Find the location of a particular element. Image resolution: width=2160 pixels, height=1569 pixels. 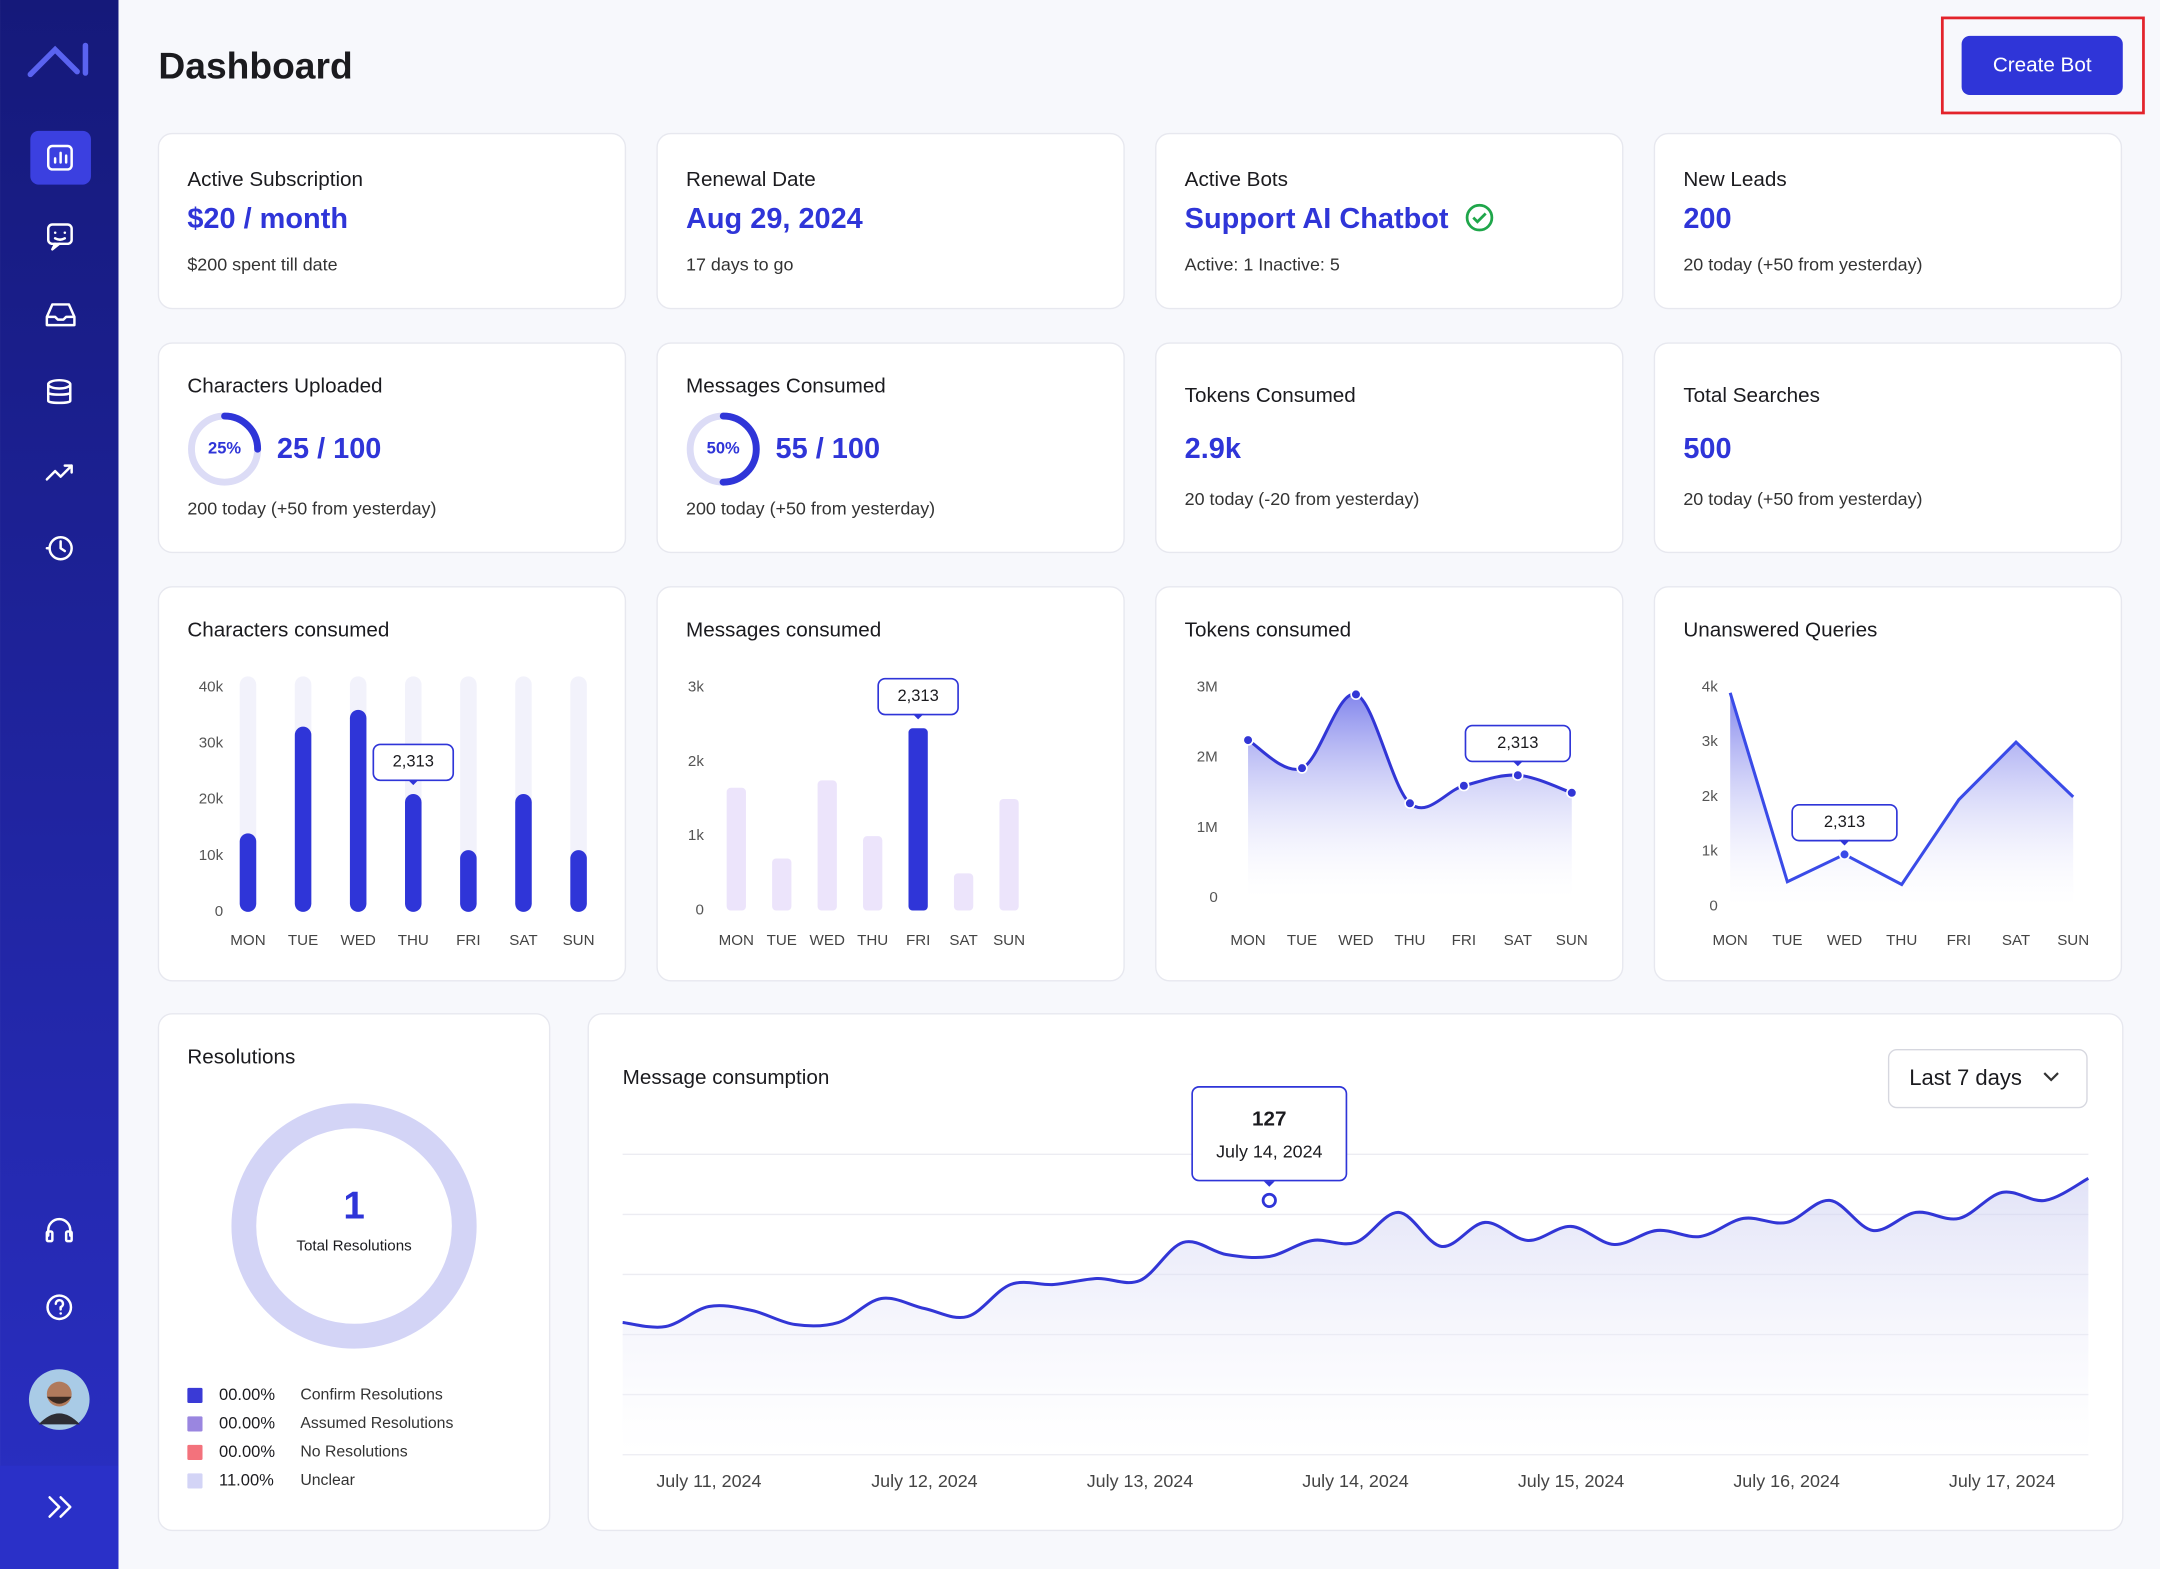

tooltip-value: 127 is located at coordinates (1269, 1118).